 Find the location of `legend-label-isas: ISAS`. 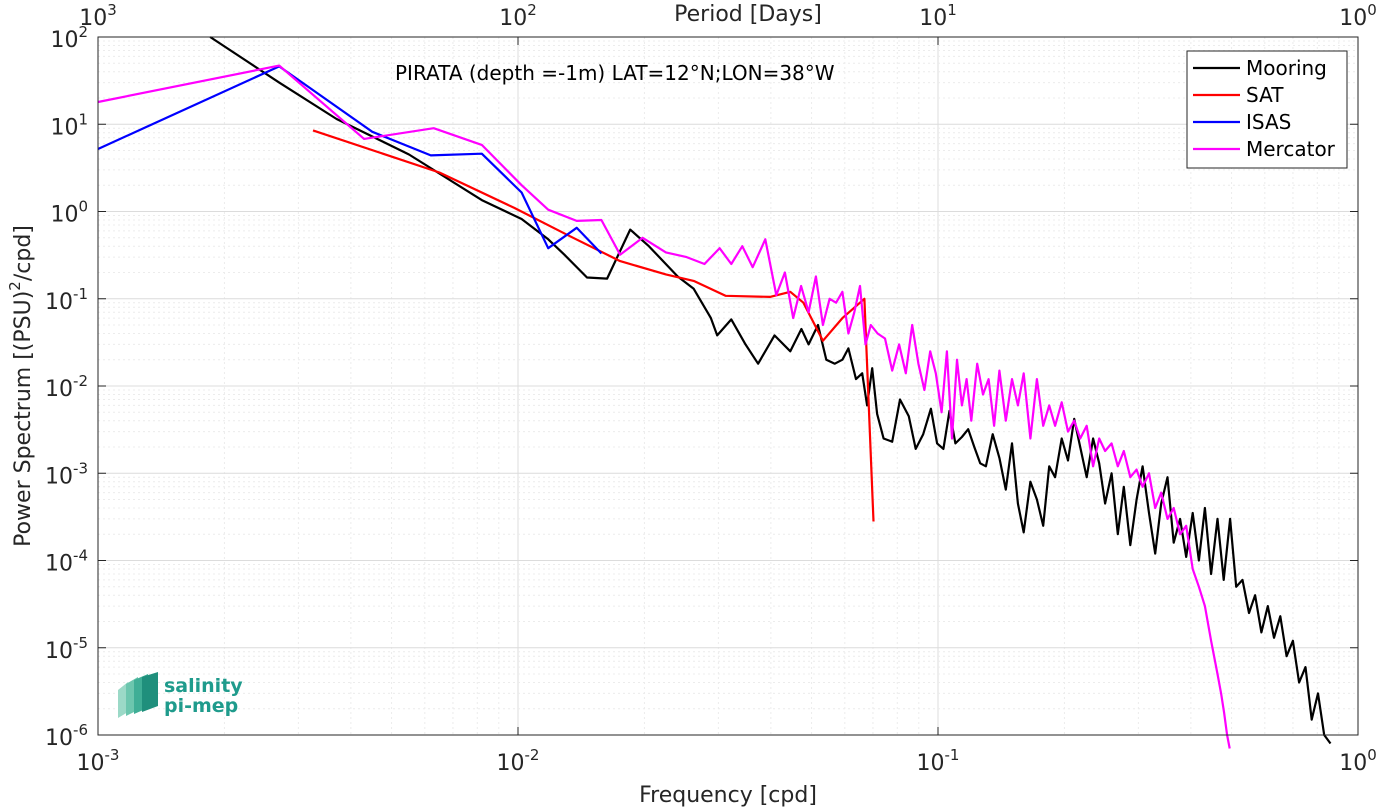

legend-label-isas: ISAS is located at coordinates (1268, 122).